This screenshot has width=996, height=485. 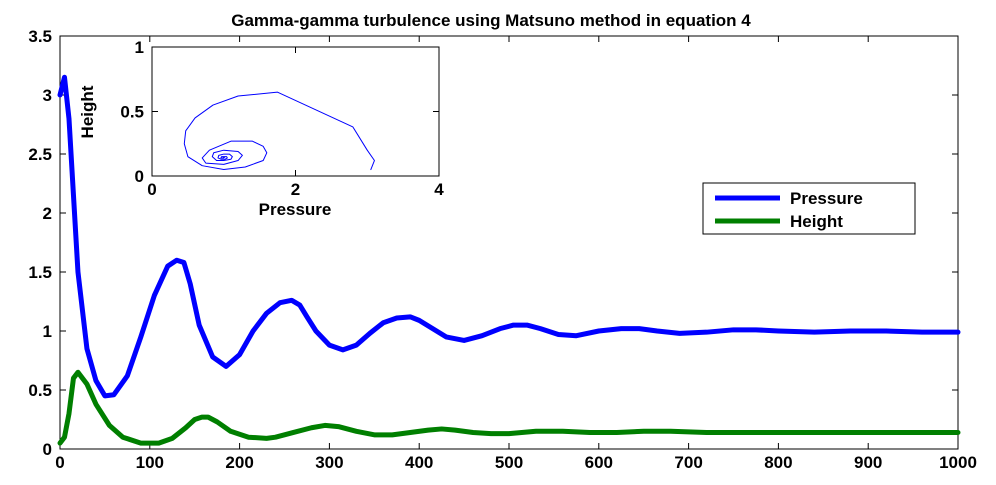 I want to click on main-series-height, so click(x=509, y=407).